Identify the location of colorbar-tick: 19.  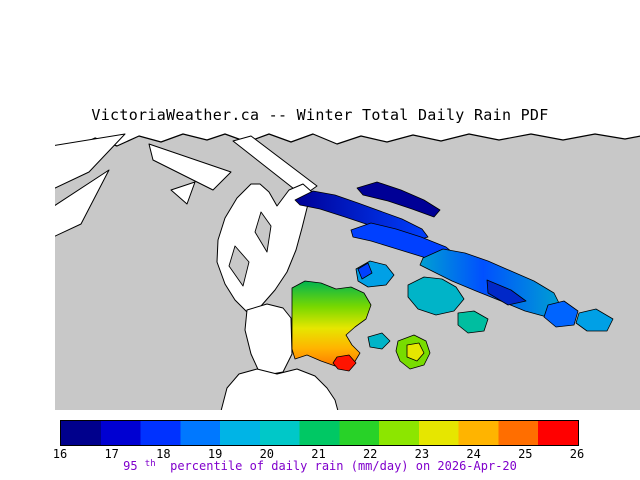
(215, 454).